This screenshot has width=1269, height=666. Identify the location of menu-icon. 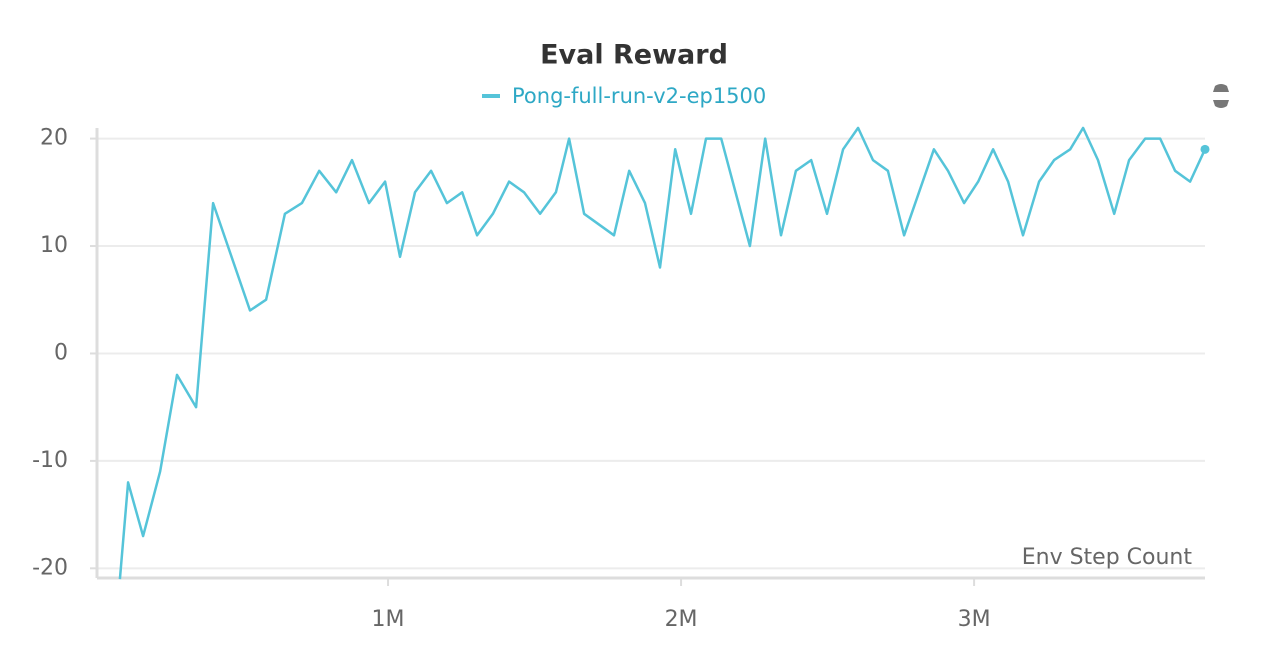
(1221, 96).